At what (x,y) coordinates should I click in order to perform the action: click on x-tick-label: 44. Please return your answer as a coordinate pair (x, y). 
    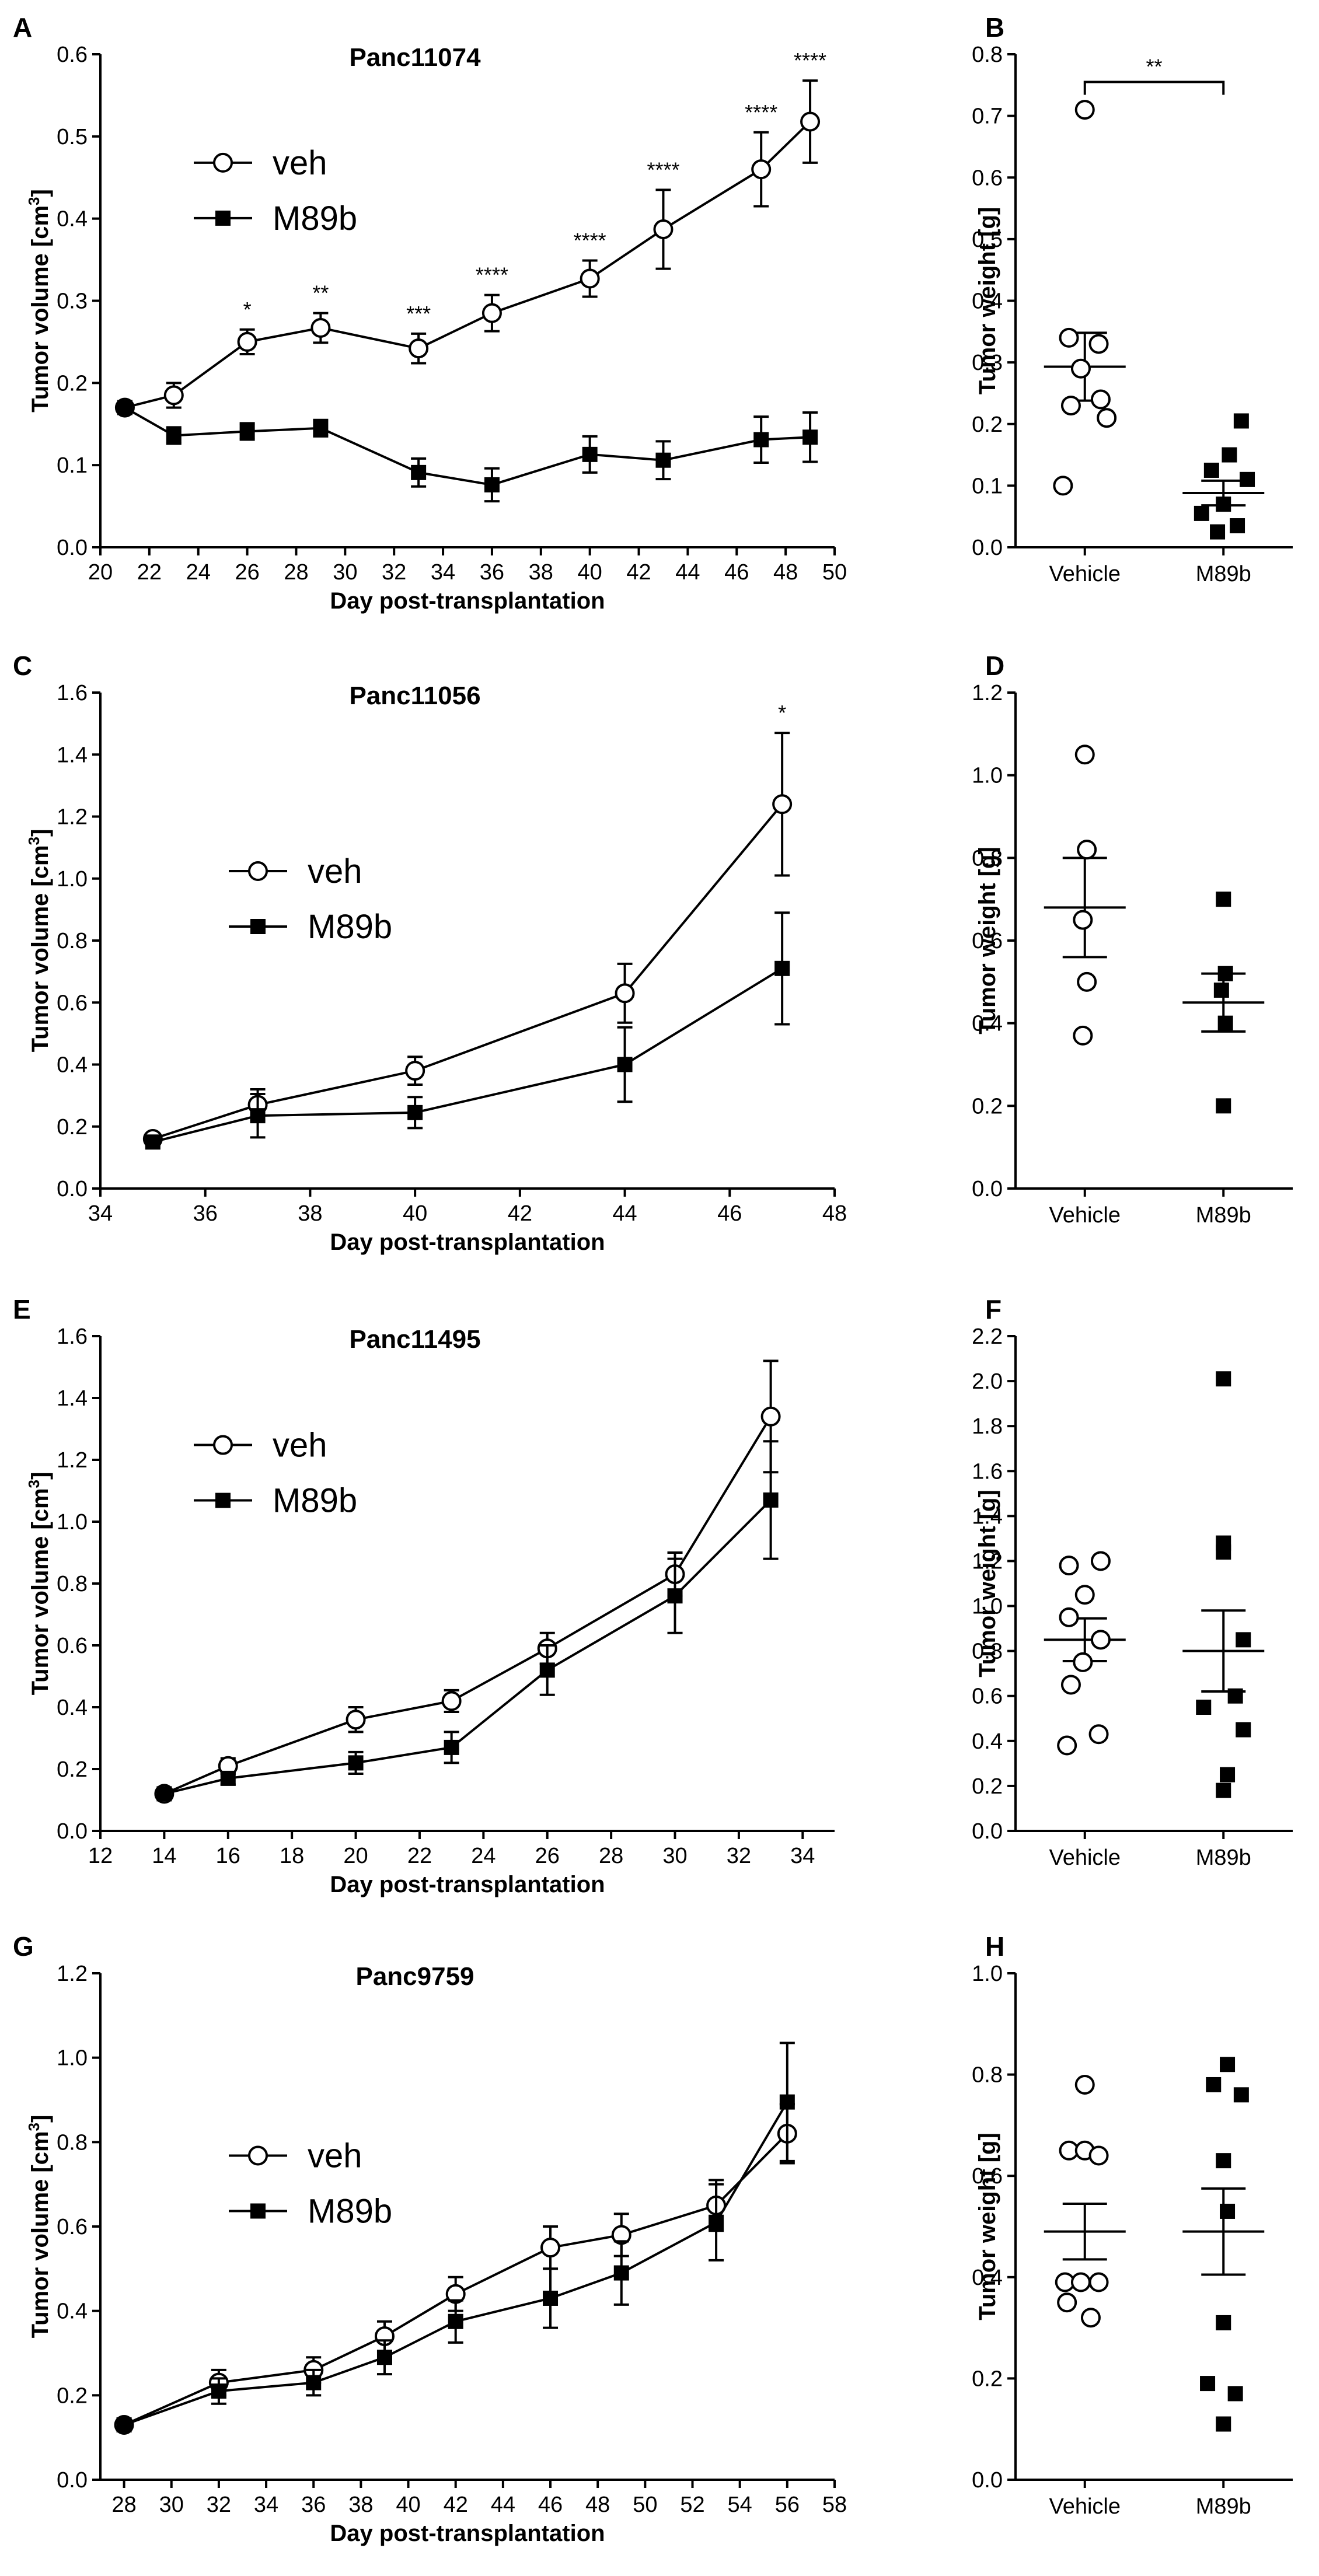
    Looking at the image, I should click on (503, 2505).